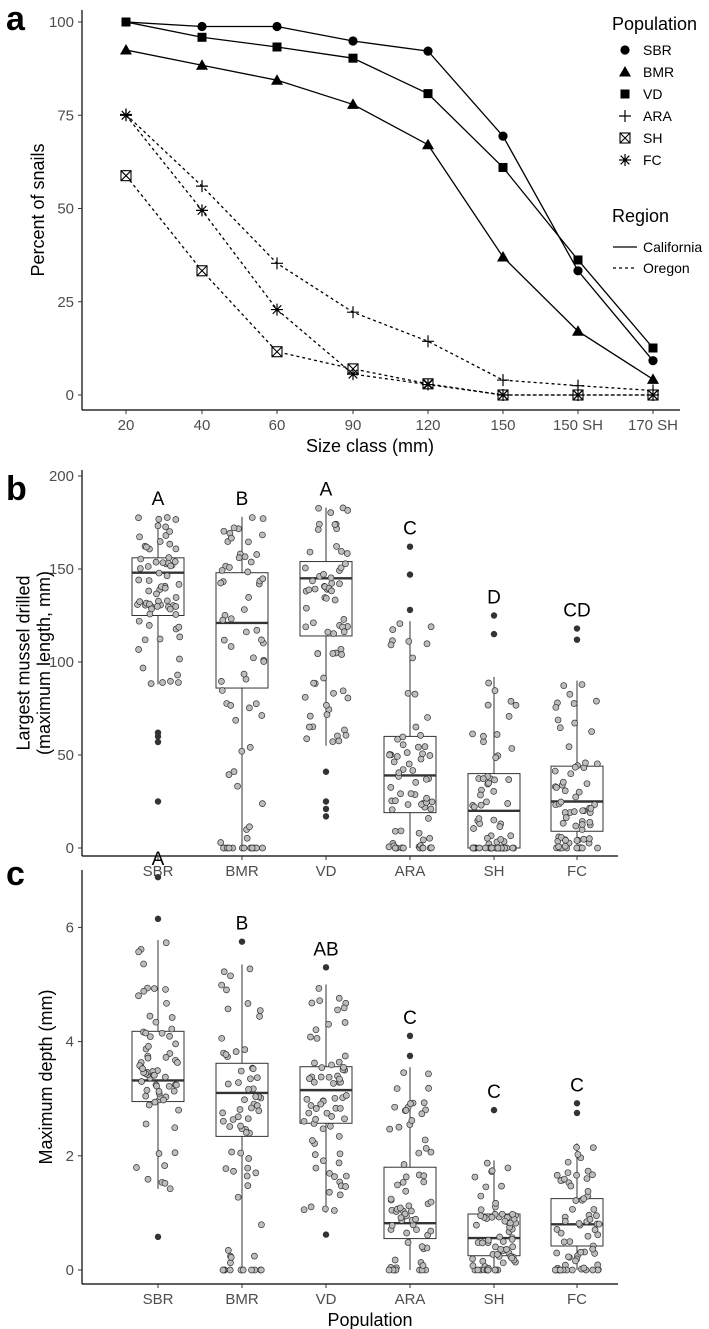 This screenshot has width=709, height=1329. What do you see at coordinates (428, 51) in the screenshot?
I see `data-point-sbr` at bounding box center [428, 51].